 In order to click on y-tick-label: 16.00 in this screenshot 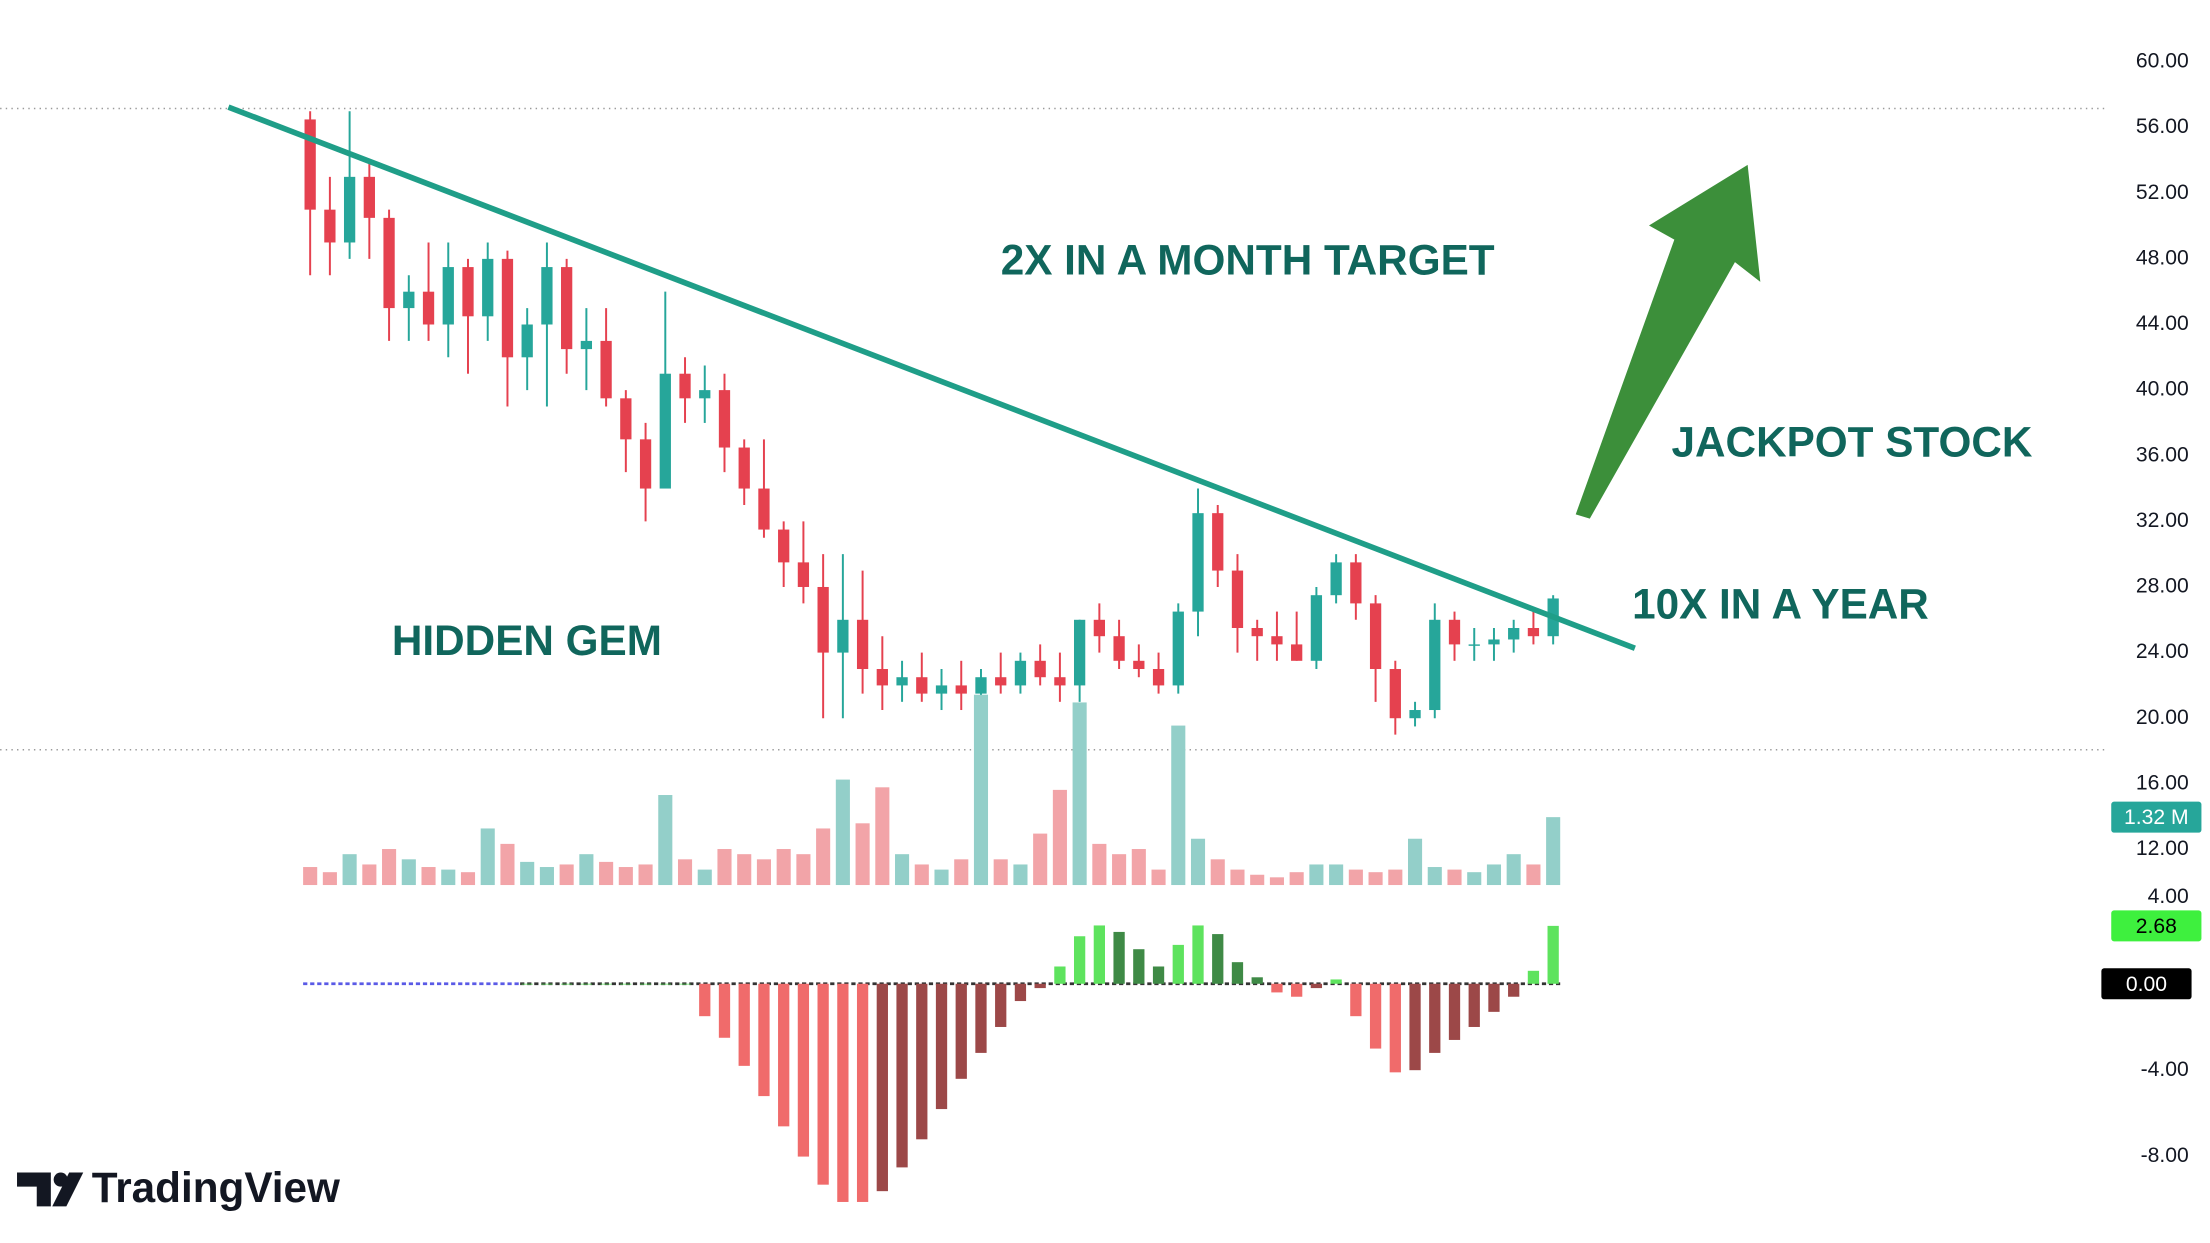, I will do `click(2162, 782)`.